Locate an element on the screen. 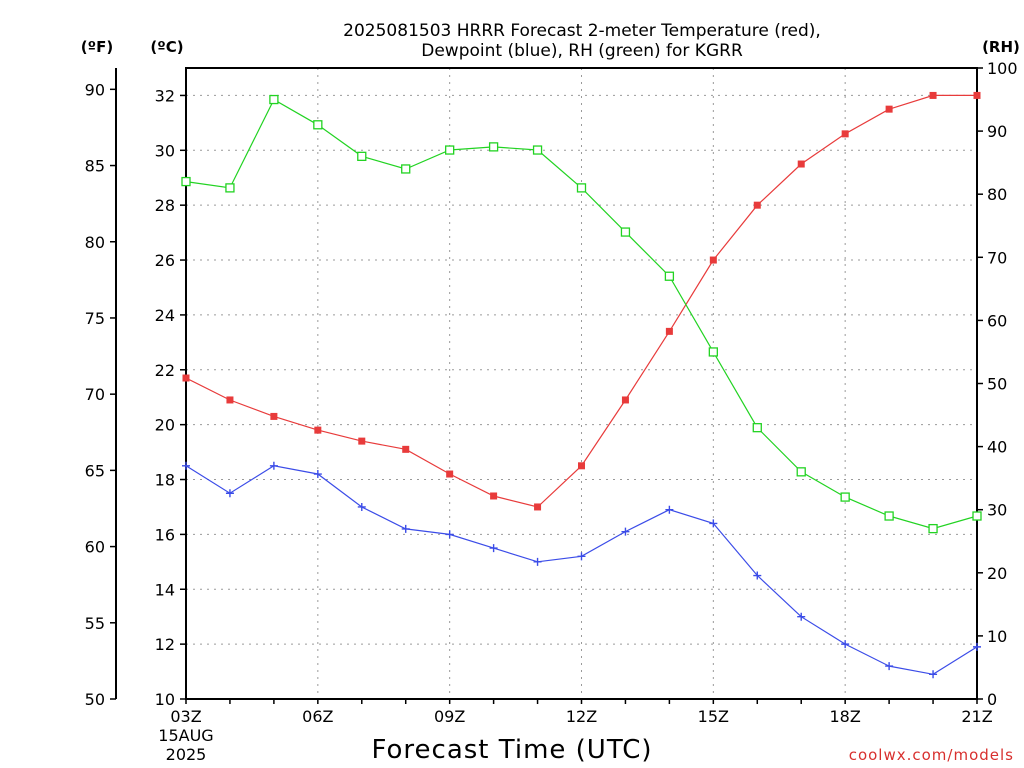 This screenshot has width=1024, height=768. fahrenheit-tick-label: 50 is located at coordinates (95, 699).